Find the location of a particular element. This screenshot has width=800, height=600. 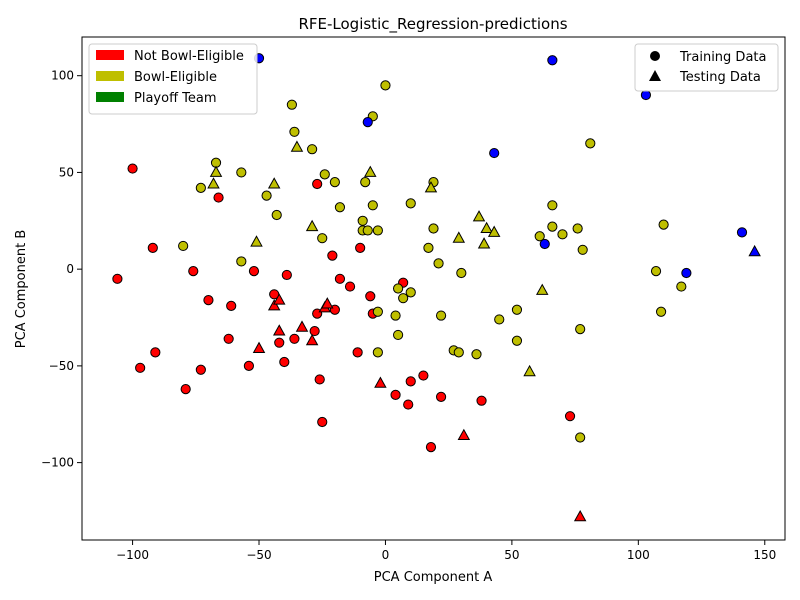

testing-point-blue is located at coordinates (754, 250).